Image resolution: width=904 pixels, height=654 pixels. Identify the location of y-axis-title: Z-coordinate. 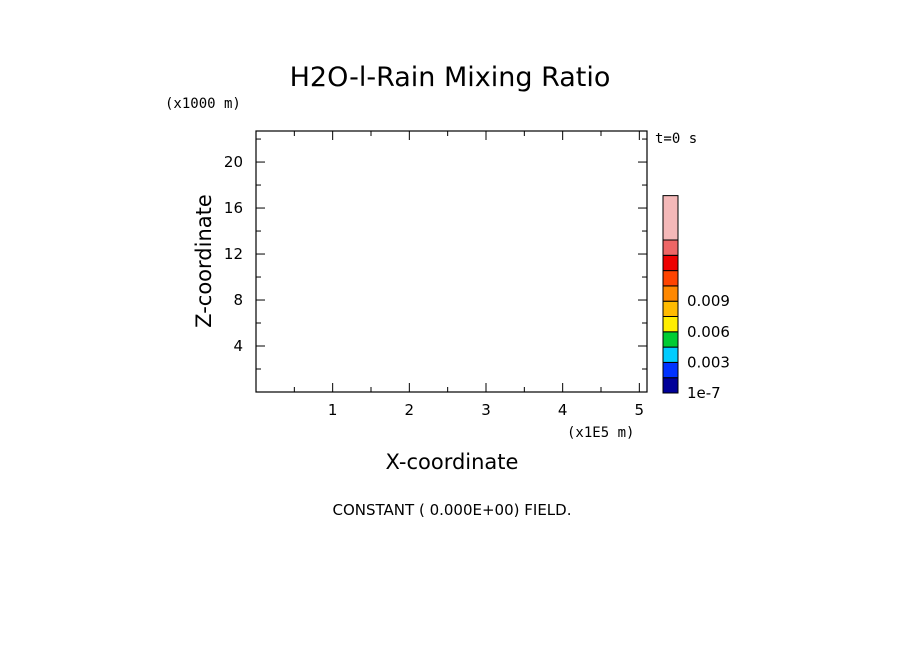
(204, 261).